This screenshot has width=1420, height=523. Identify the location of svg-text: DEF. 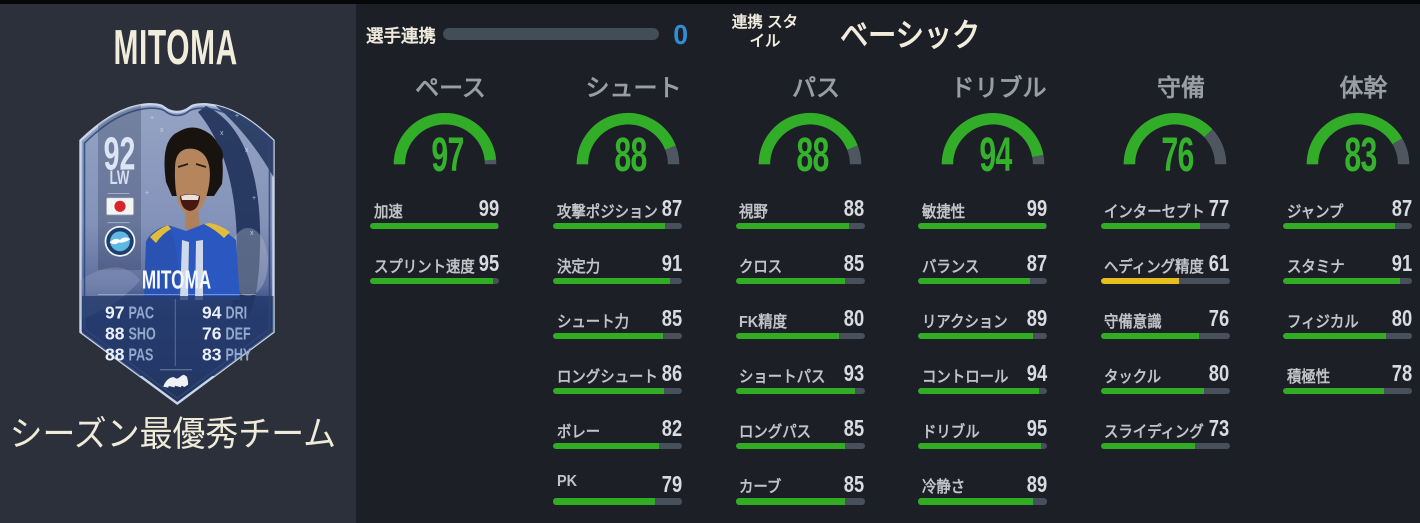
(238, 334).